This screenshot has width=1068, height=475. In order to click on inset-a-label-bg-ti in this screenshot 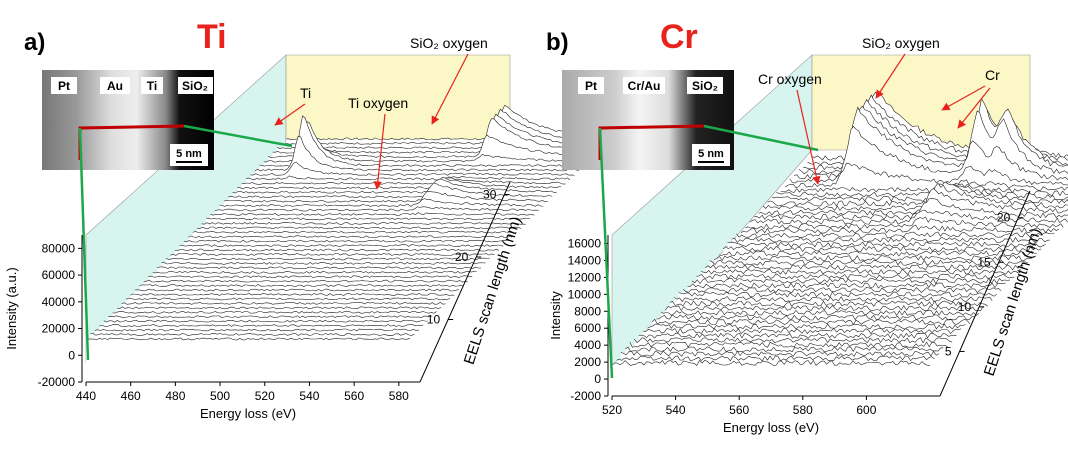, I will do `click(152, 85)`.